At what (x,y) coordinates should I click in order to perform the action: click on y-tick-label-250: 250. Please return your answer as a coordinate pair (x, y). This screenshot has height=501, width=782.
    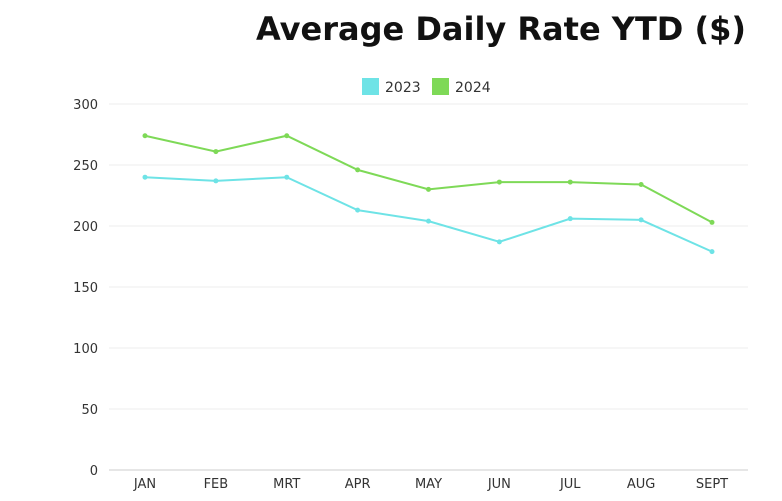
    Looking at the image, I should click on (85, 166).